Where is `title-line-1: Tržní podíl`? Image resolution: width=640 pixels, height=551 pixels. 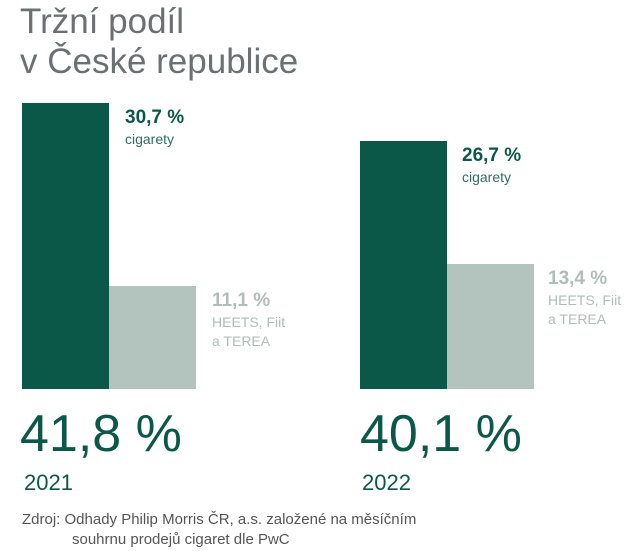 title-line-1: Tržní podíl is located at coordinates (102, 21).